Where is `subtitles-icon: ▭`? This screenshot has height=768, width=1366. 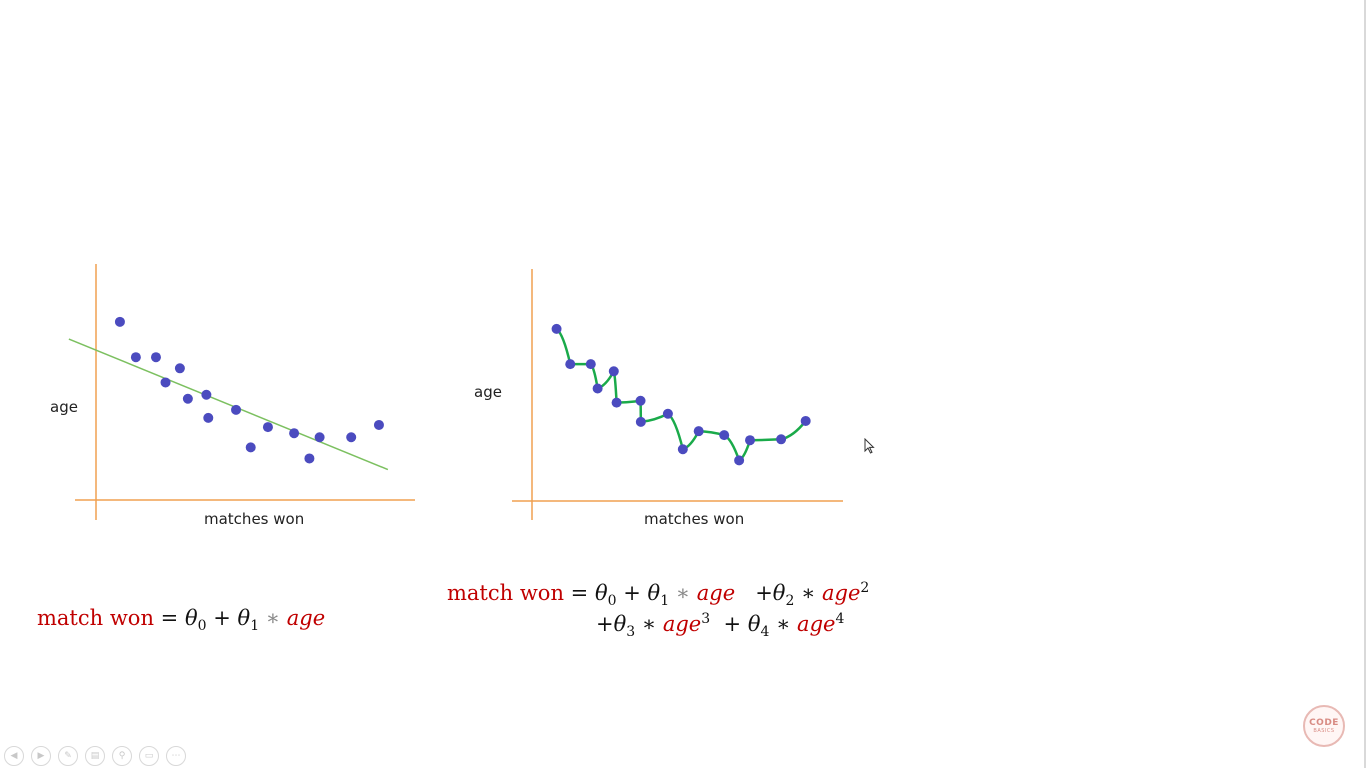 subtitles-icon: ▭ is located at coordinates (149, 756).